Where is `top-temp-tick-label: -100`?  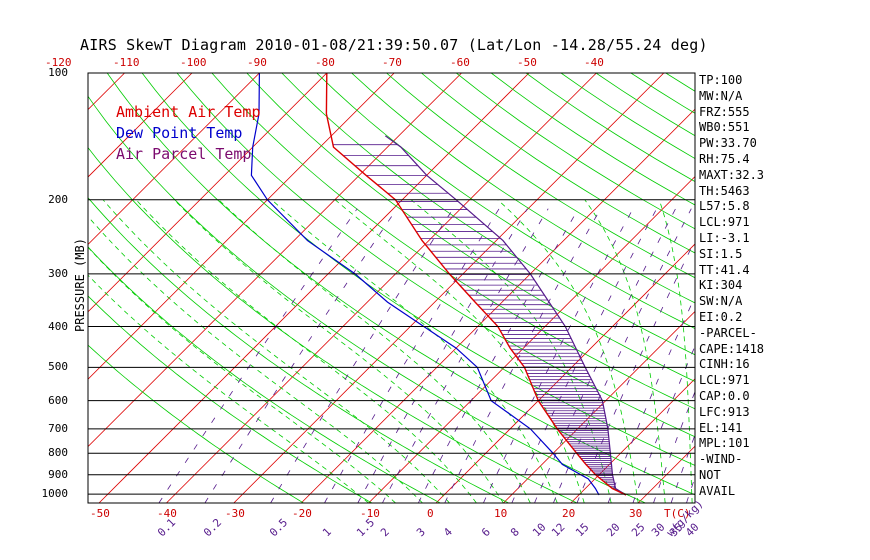 top-temp-tick-label: -100 is located at coordinates (193, 62).